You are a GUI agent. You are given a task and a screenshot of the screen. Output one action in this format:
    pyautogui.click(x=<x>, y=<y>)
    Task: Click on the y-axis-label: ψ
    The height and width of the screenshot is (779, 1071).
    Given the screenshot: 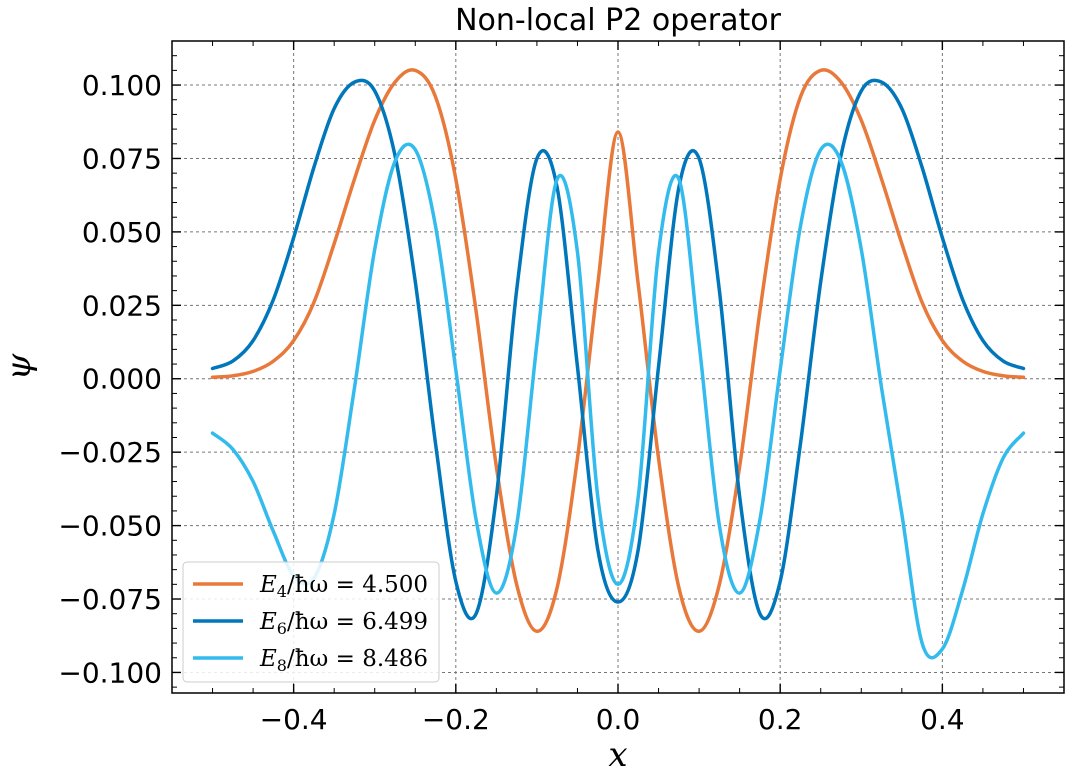 What is the action you would take?
    pyautogui.click(x=19, y=366)
    